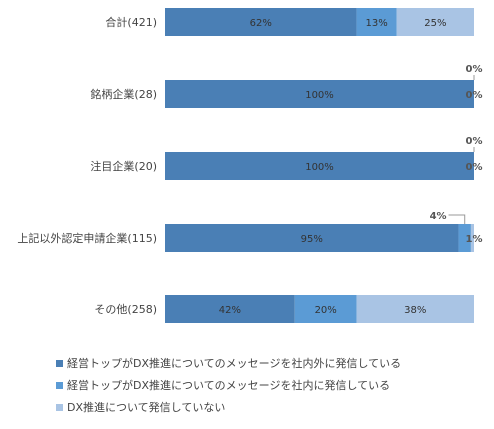  Describe the element at coordinates (438, 216) in the screenshot. I see `data-label: 4%` at that location.